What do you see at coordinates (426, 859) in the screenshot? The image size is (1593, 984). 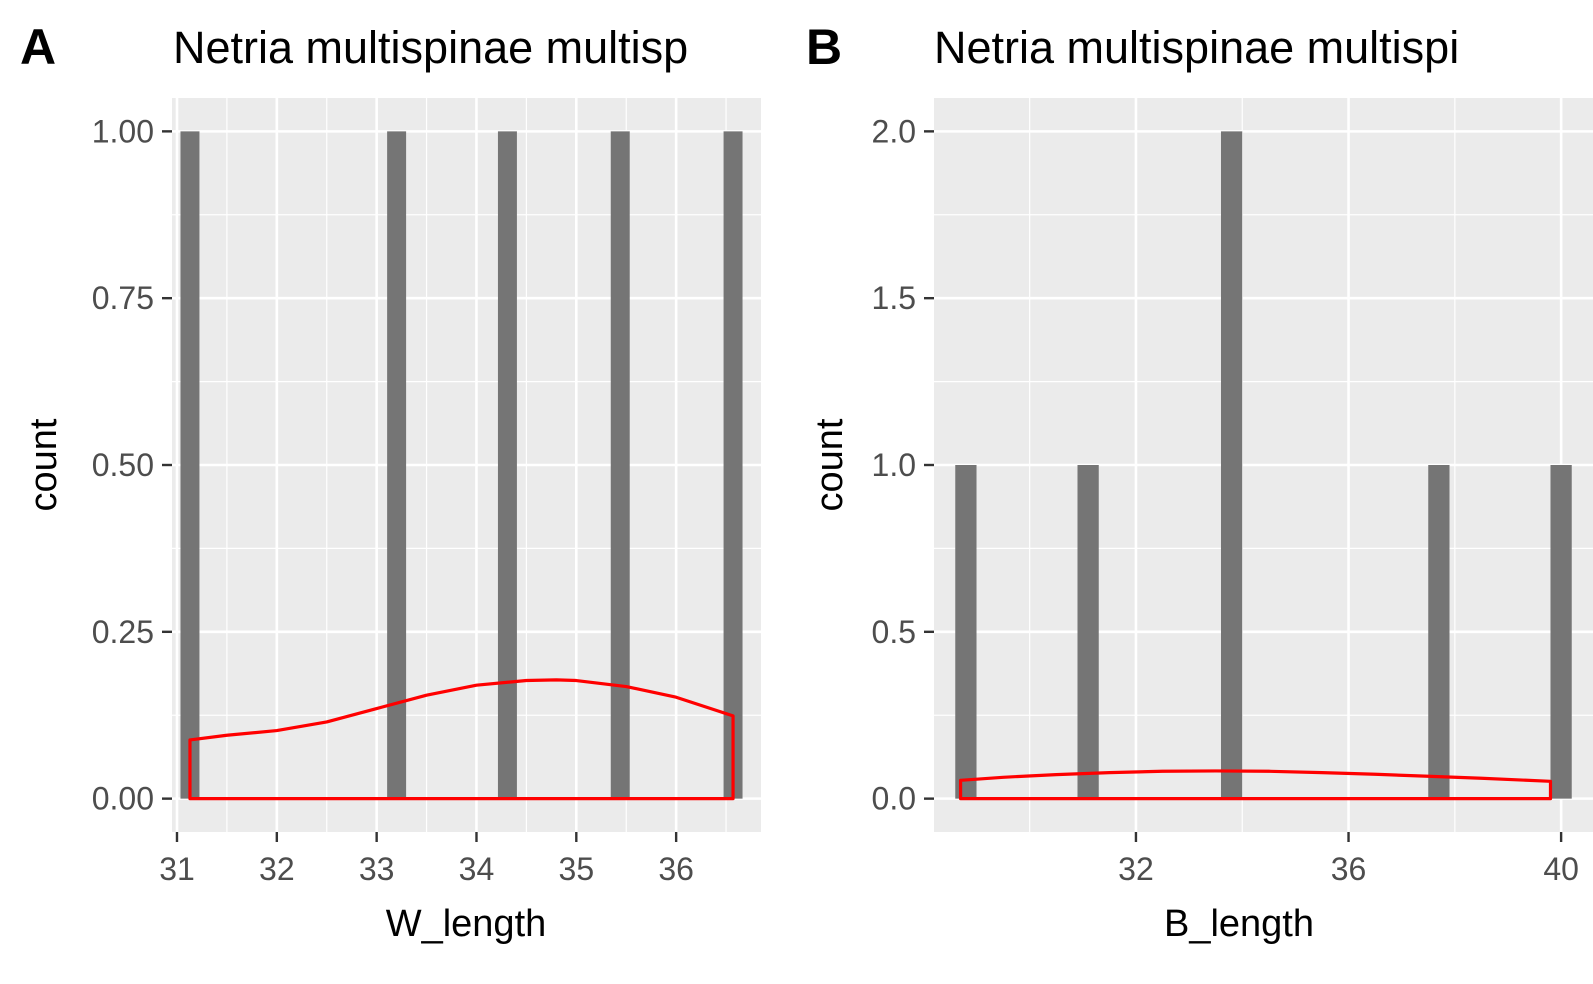 I see `panel-a-x-axis: 31 32 33 34 35 36` at bounding box center [426, 859].